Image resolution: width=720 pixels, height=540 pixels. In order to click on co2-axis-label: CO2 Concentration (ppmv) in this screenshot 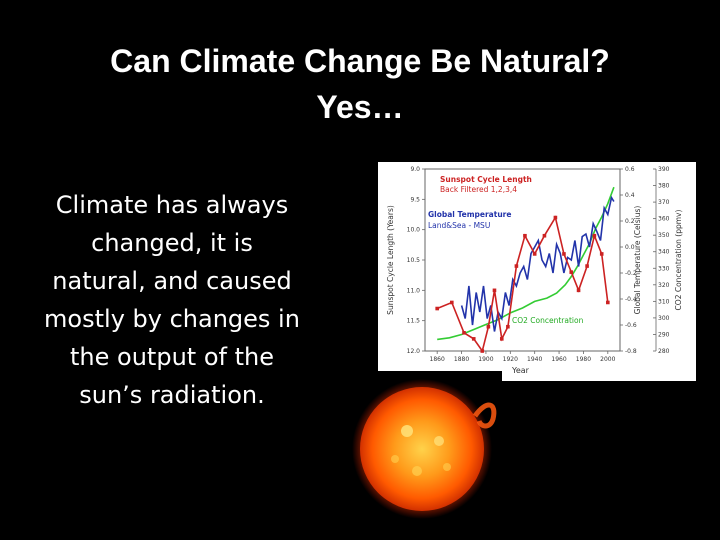, I will do `click(678, 260)`.